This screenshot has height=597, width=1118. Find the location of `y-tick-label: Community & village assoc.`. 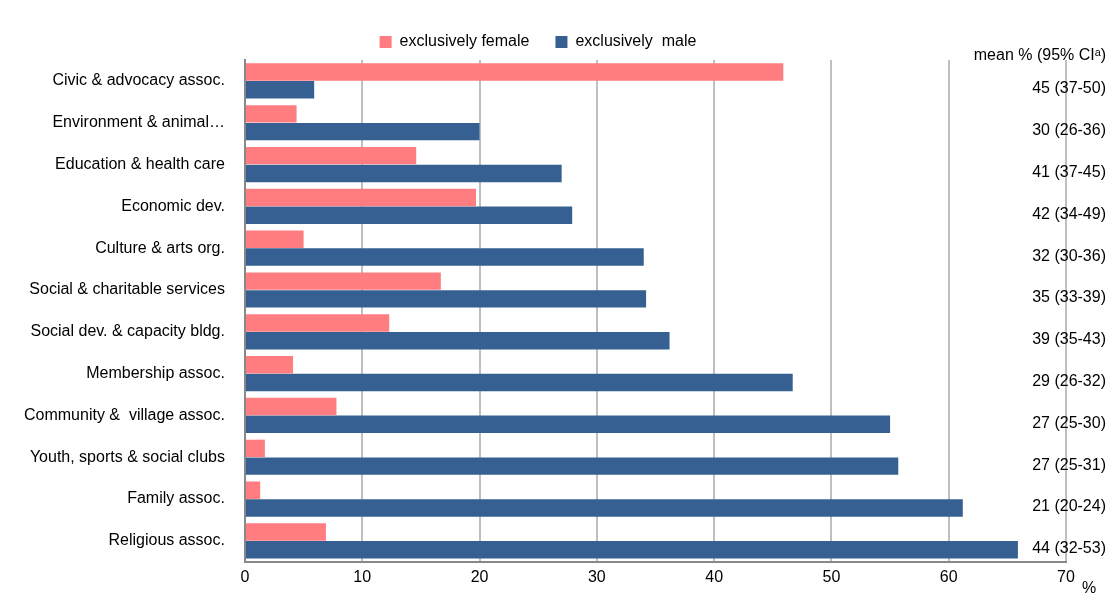

y-tick-label: Community & village assoc. is located at coordinates (124, 414).